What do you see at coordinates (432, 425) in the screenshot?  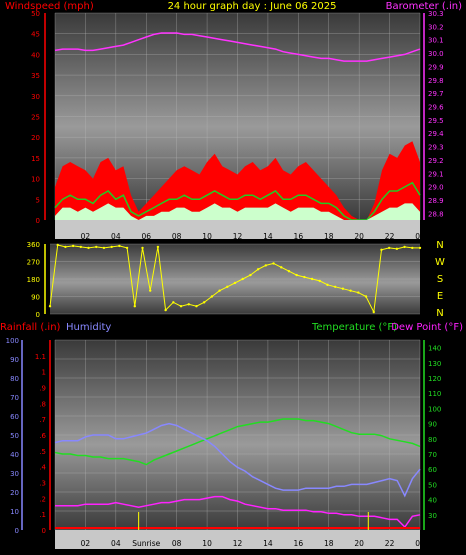 I see `temp-tick-label: 90` at bounding box center [432, 425].